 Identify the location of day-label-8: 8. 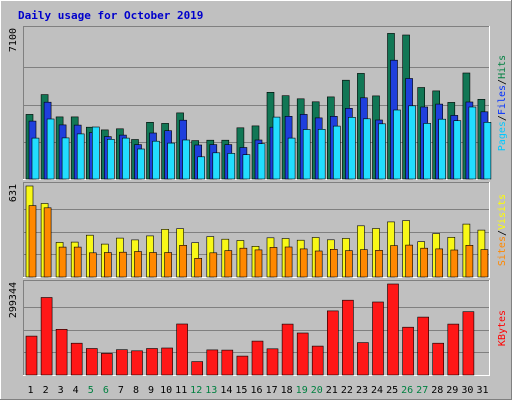
(136, 390).